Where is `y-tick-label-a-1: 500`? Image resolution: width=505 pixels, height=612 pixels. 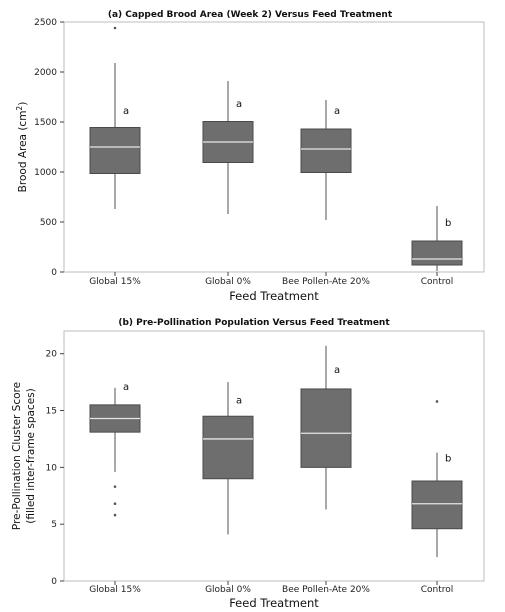
y-tick-label-a-1: 500 is located at coordinates (48, 223).